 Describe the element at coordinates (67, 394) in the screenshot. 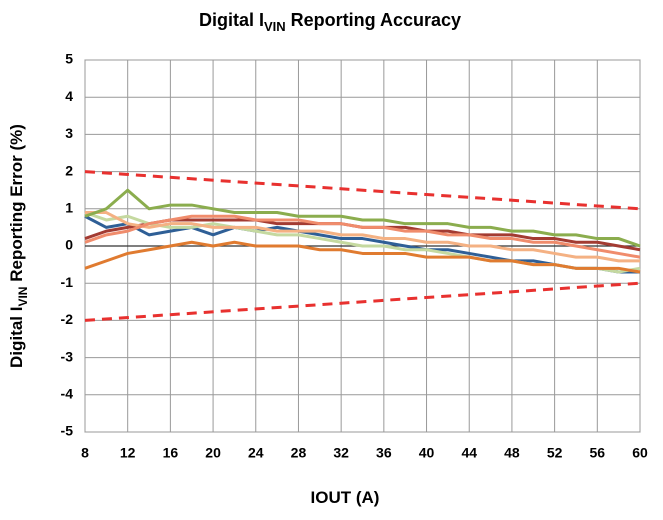

I see `y-tick-label: -4` at that location.